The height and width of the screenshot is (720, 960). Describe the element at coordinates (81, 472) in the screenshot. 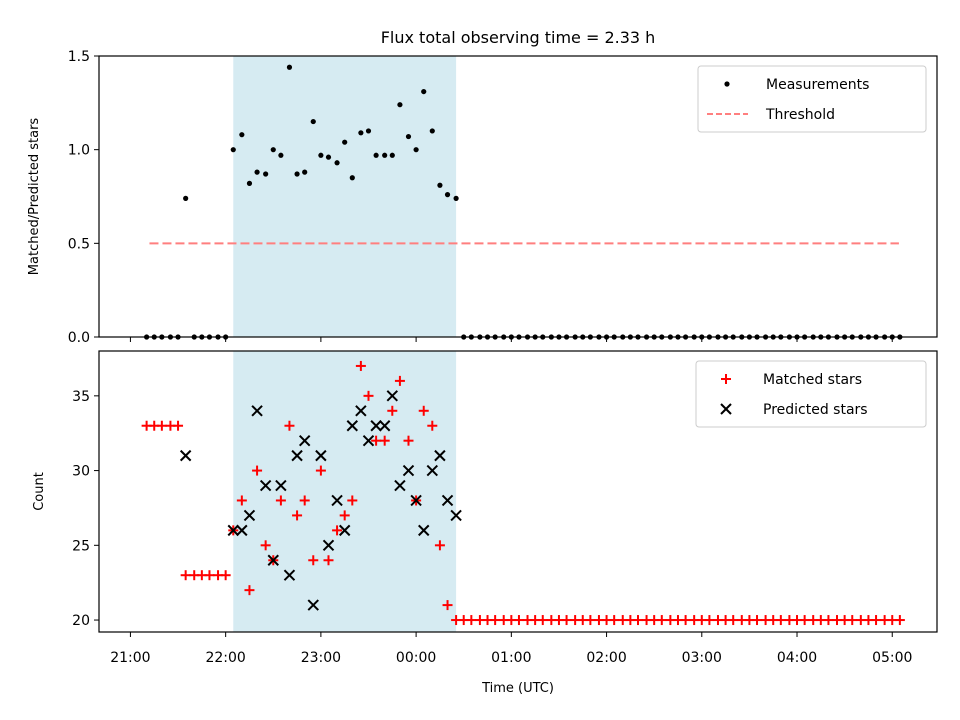

I see `count-y-tick-label: 30` at that location.